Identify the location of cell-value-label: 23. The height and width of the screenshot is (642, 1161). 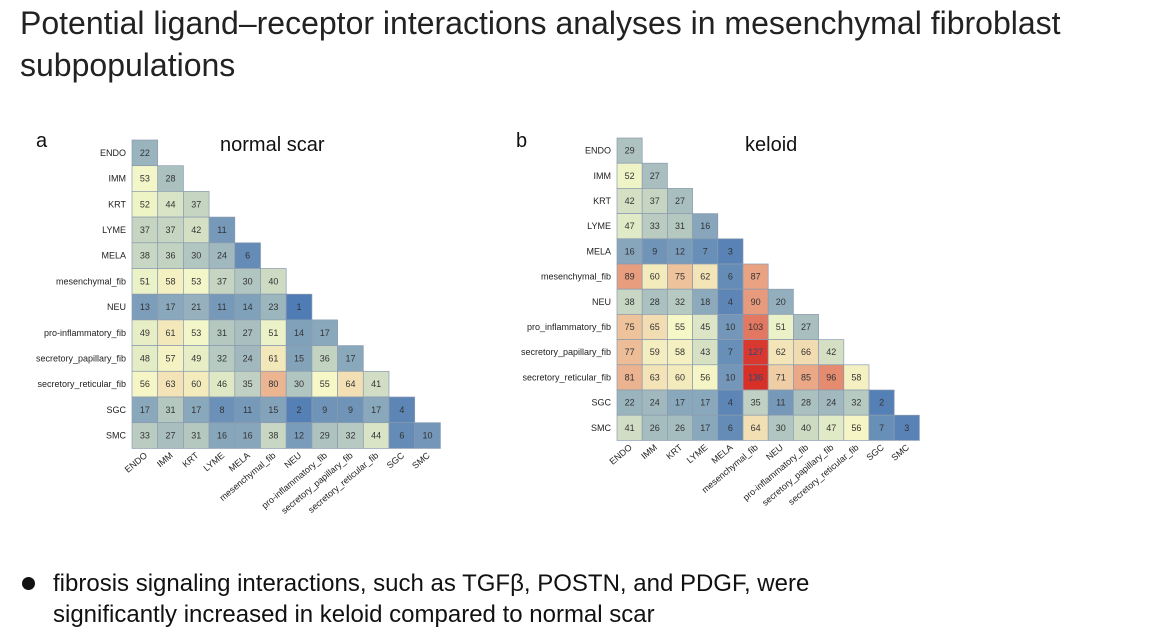
(273, 307).